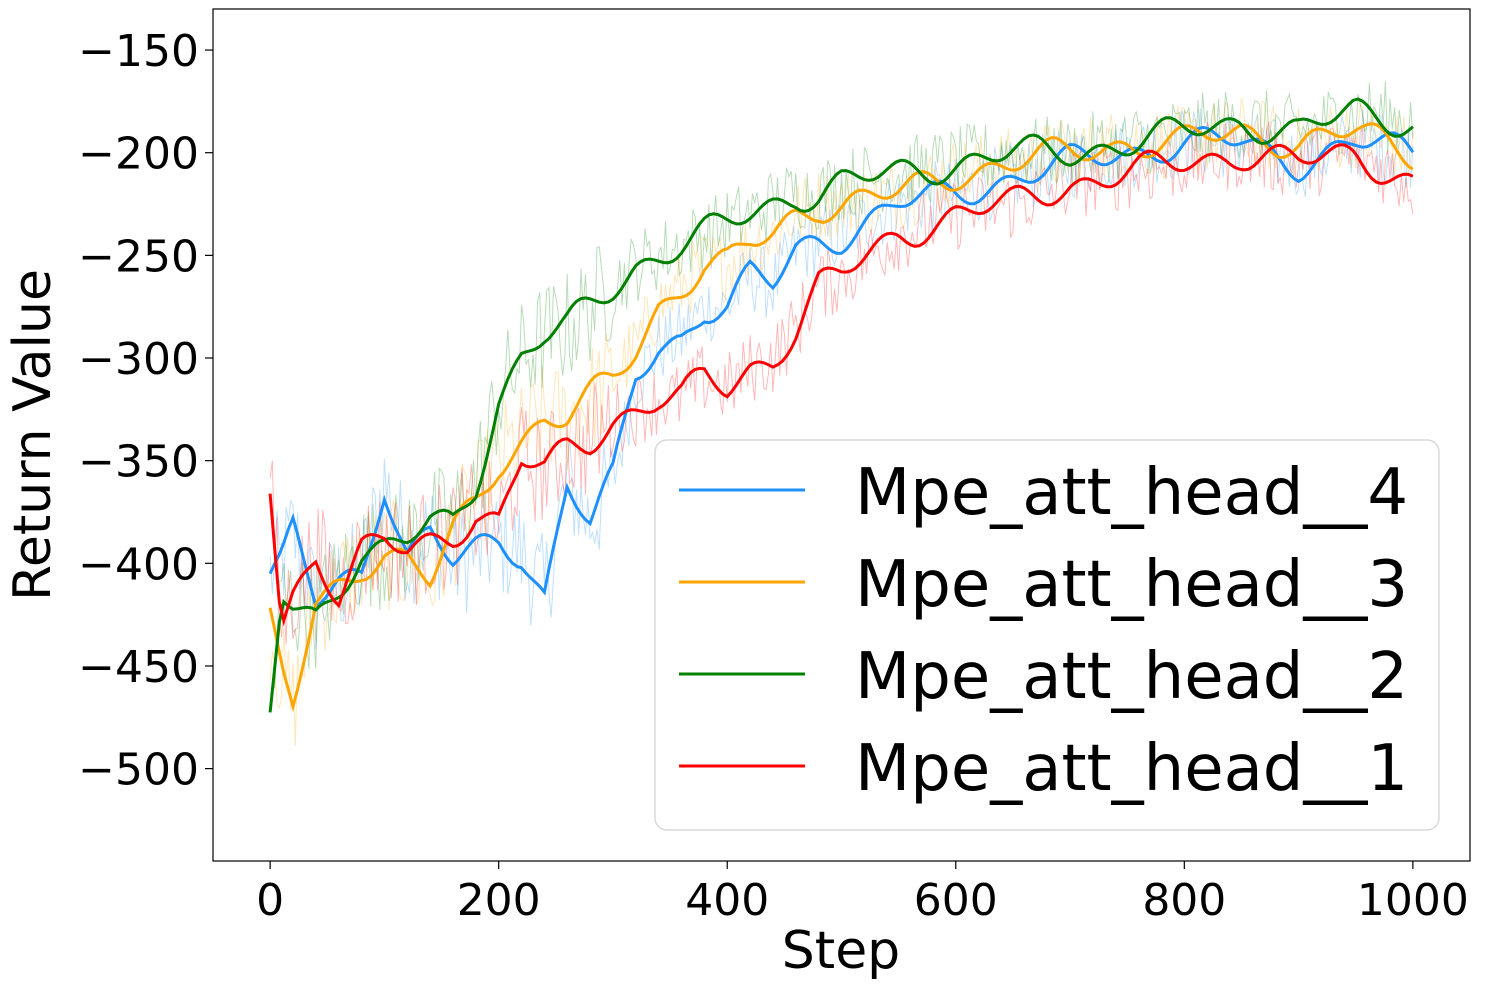  What do you see at coordinates (145, 411) in the screenshot?
I see `y-axis: −150 −200 −250 −300 −350 −400 −450 −500` at bounding box center [145, 411].